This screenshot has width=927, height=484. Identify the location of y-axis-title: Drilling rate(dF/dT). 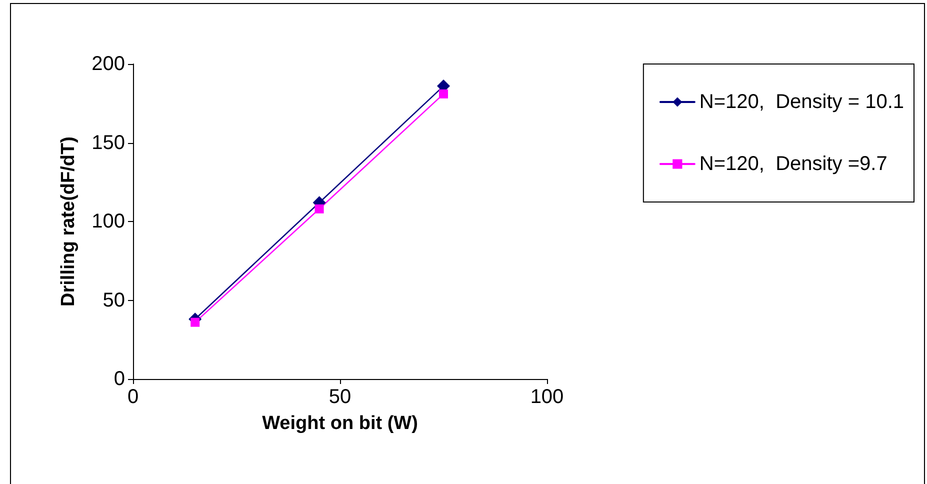
(68, 221).